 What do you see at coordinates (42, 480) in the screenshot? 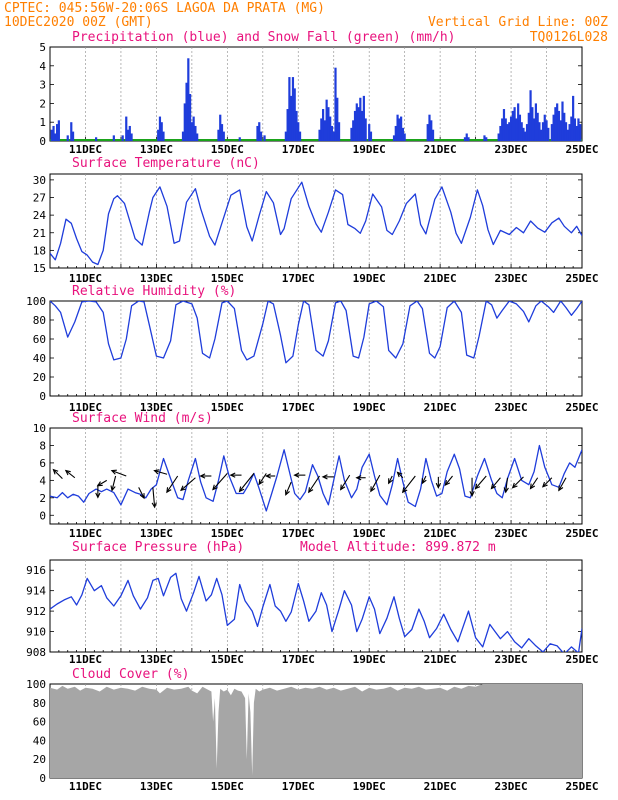
I see `wind-ytick-label: 4` at bounding box center [42, 480].